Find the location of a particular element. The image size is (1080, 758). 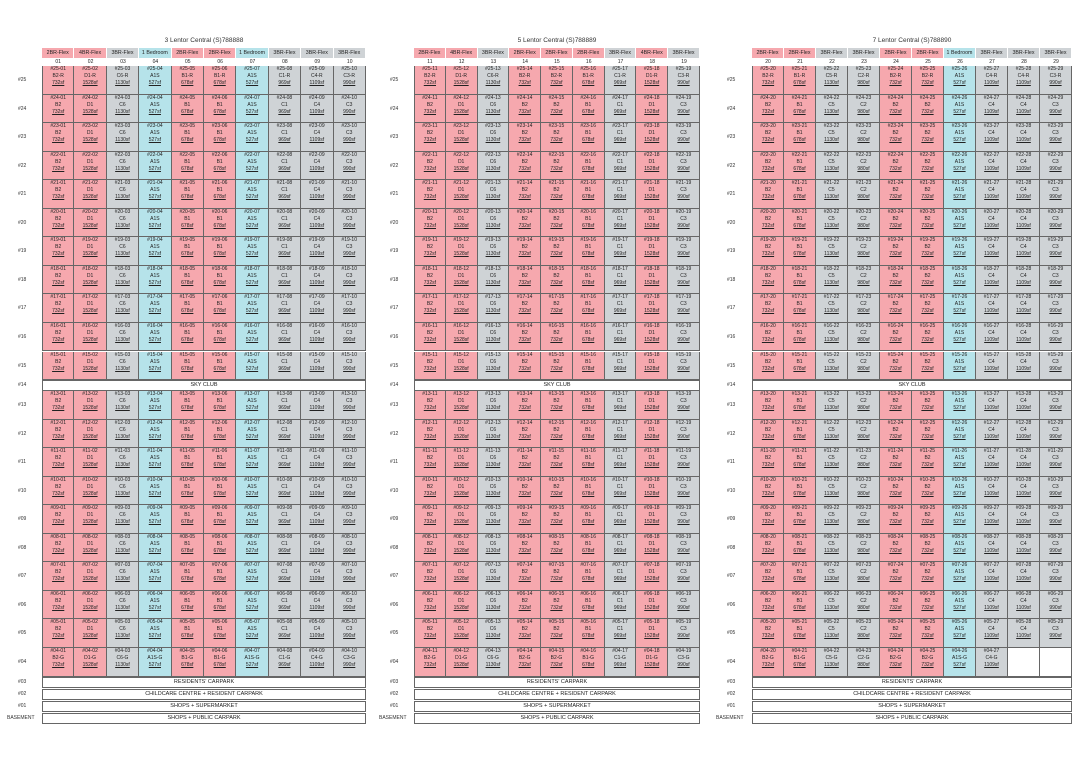

unit-cell: #19-09 C4 1109sf is located at coordinates (317, 251).